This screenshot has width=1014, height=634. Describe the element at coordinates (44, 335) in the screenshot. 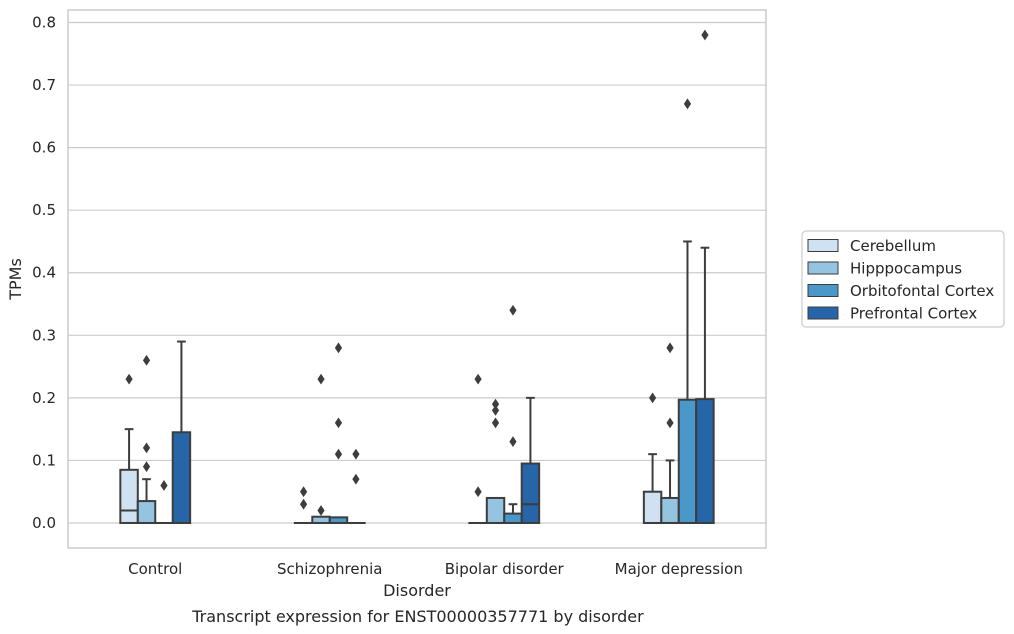

I see `y-tick-label: 0.3` at that location.